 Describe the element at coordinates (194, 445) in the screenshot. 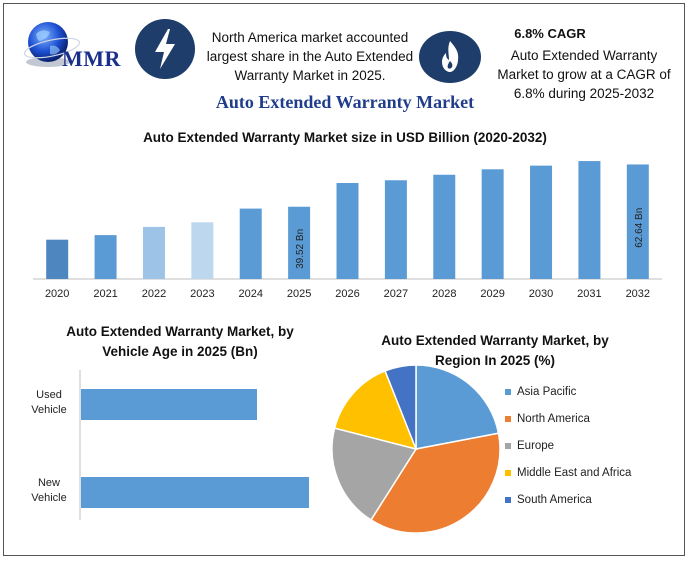

I see `vehicle-age-bar-chart` at that location.